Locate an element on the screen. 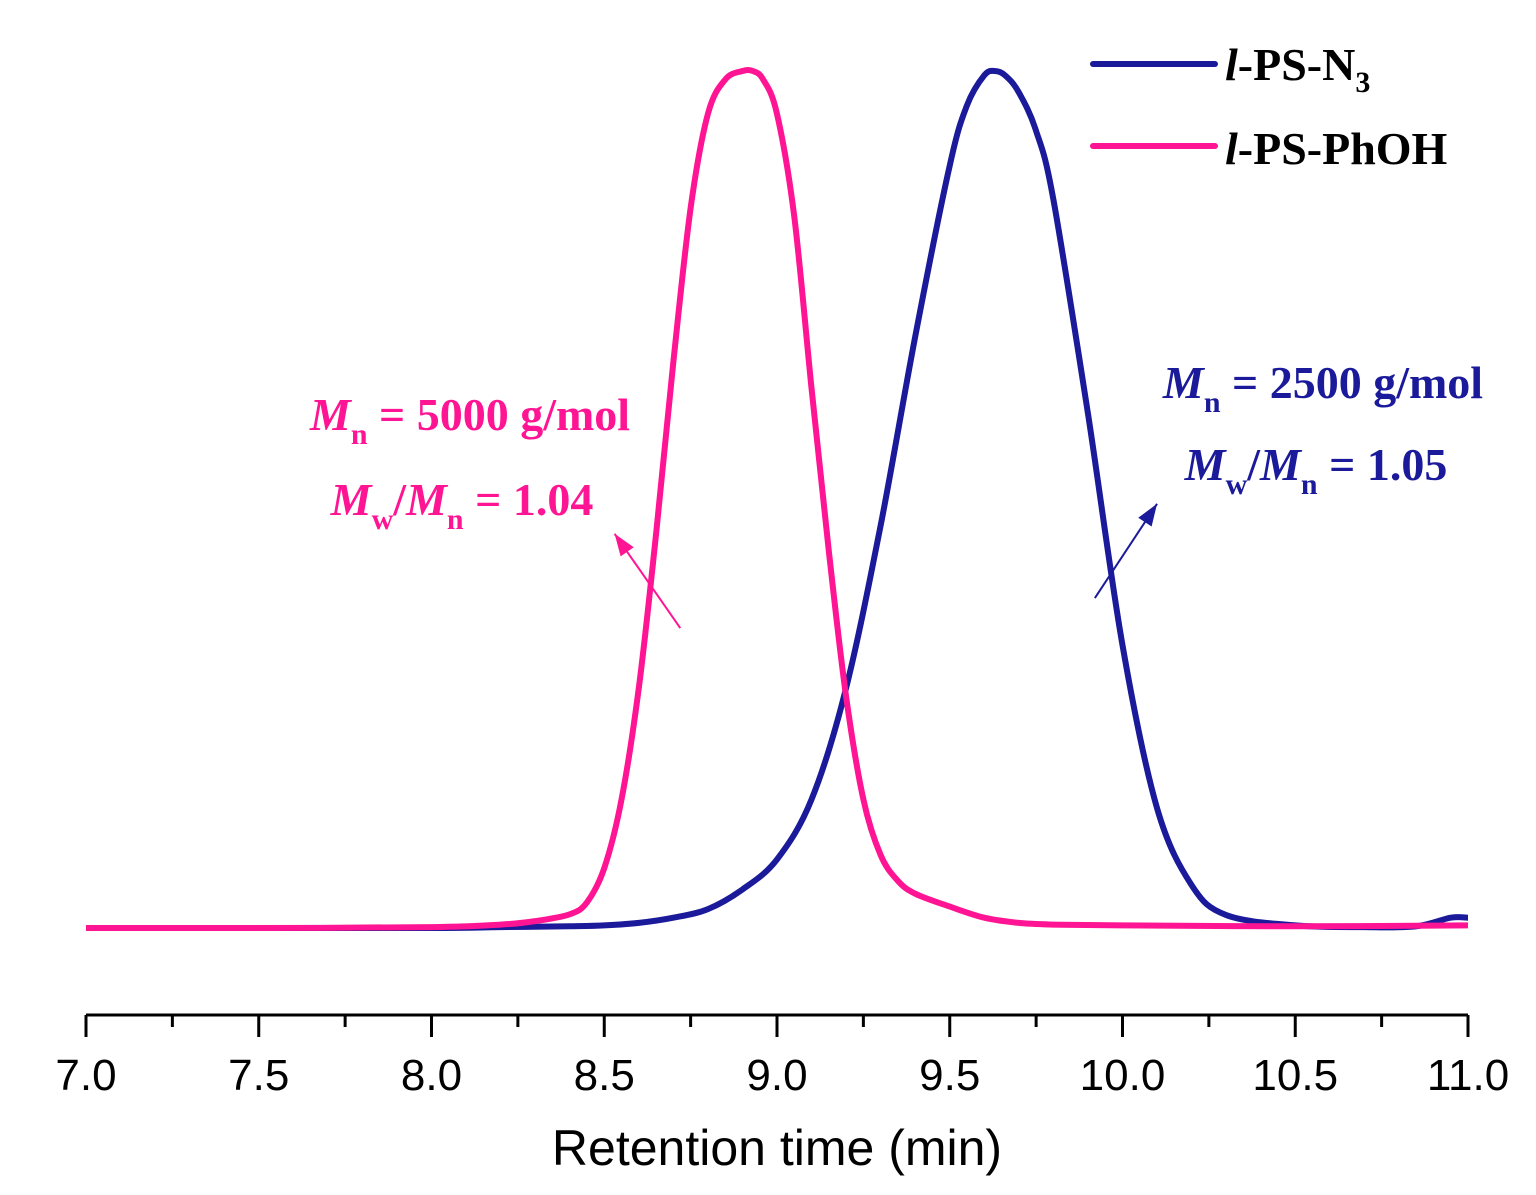 The width and height of the screenshot is (1536, 1195). x-tick-label: 7.0 is located at coordinates (85, 1075).